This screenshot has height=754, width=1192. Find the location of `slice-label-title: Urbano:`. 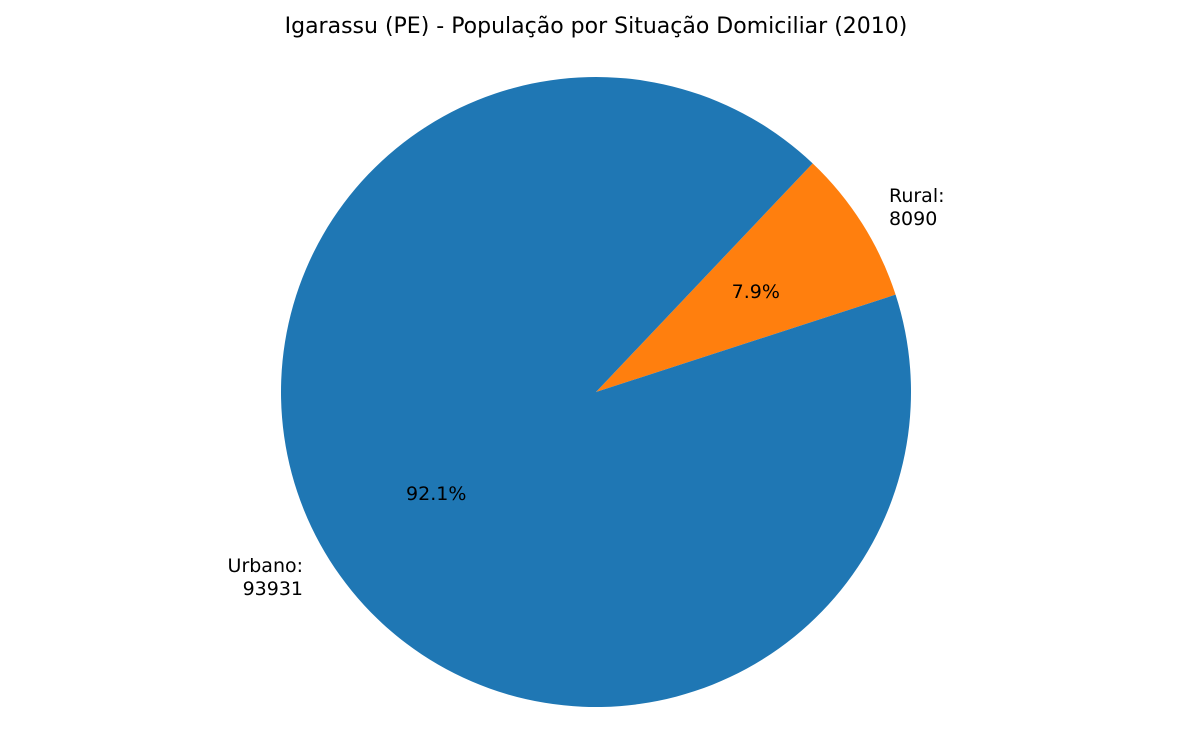

slice-label-title: Urbano: is located at coordinates (266, 566).